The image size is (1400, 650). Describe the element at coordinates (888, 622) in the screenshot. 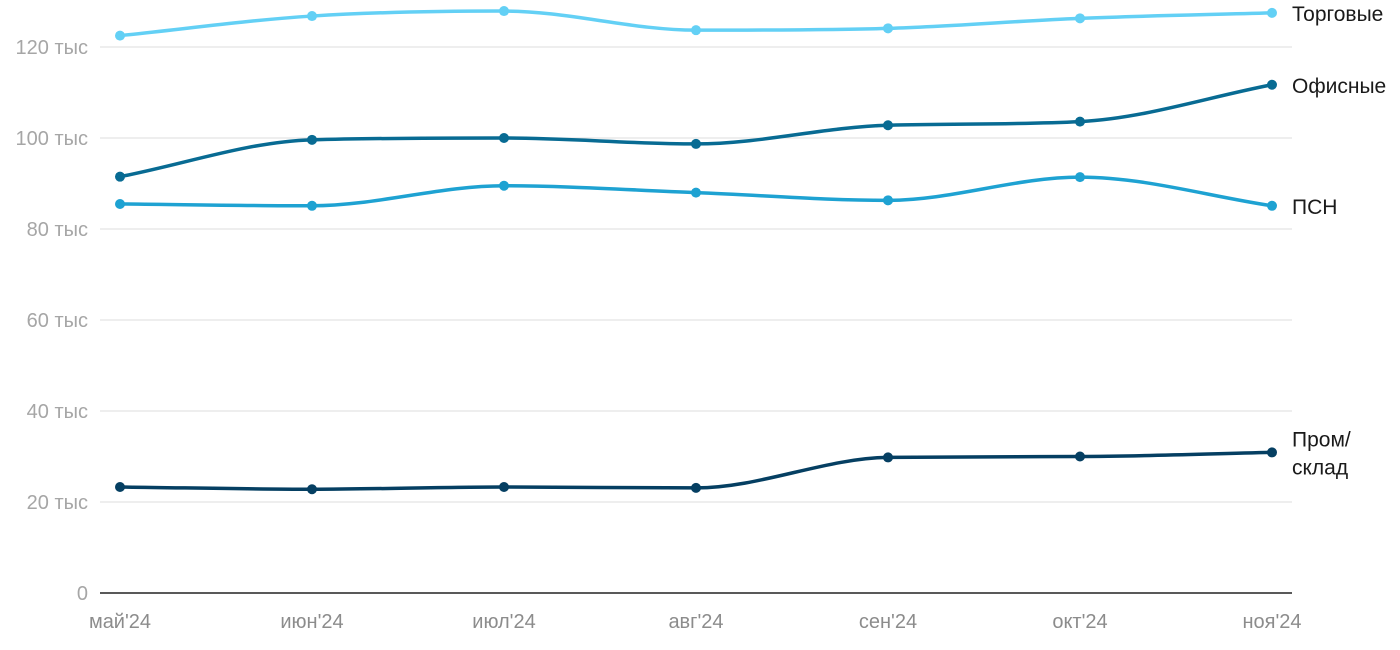

I see `x-tick-label: сен'24` at that location.